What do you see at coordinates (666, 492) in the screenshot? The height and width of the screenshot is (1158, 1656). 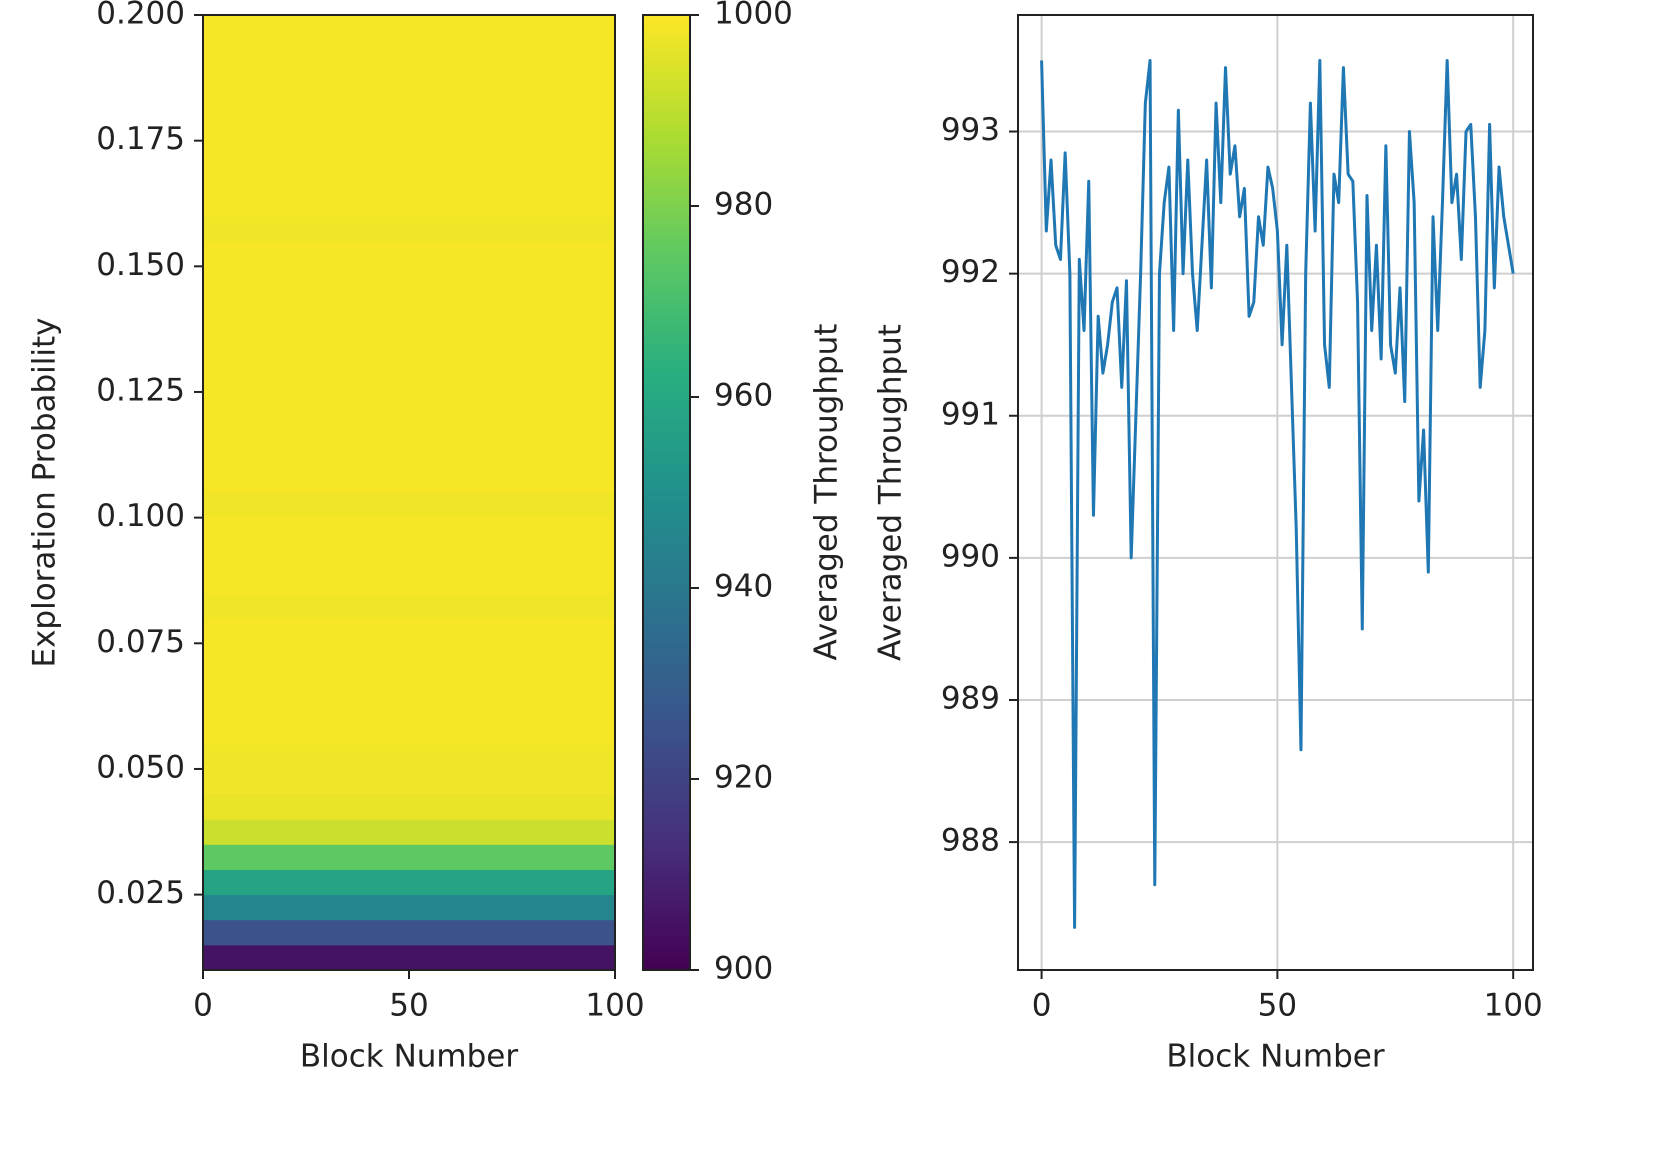 I see `colorbar` at bounding box center [666, 492].